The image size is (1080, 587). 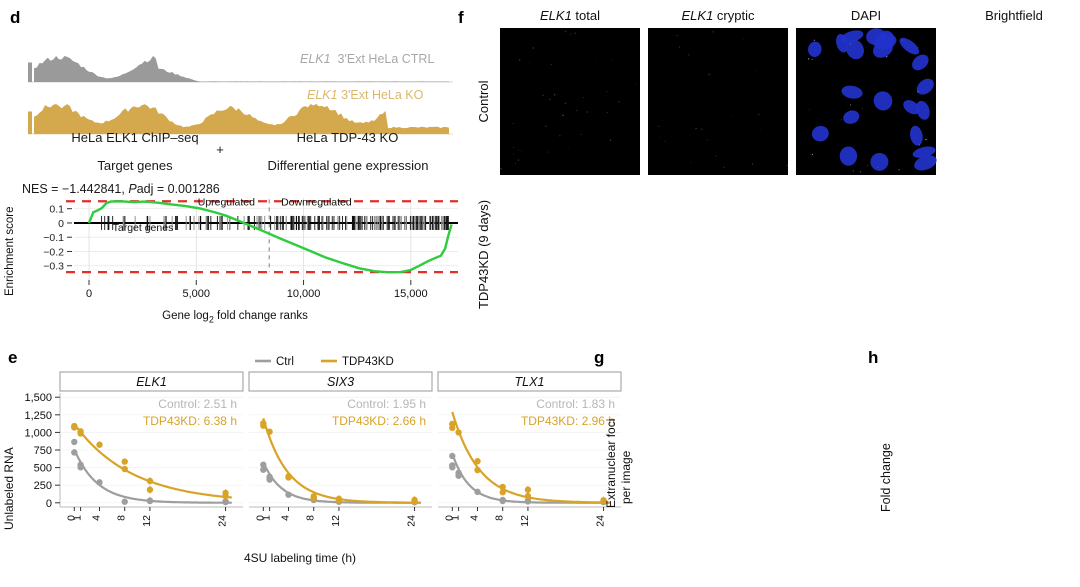 I want to click on gsea-annotation: Downregulated, so click(x=316, y=203).